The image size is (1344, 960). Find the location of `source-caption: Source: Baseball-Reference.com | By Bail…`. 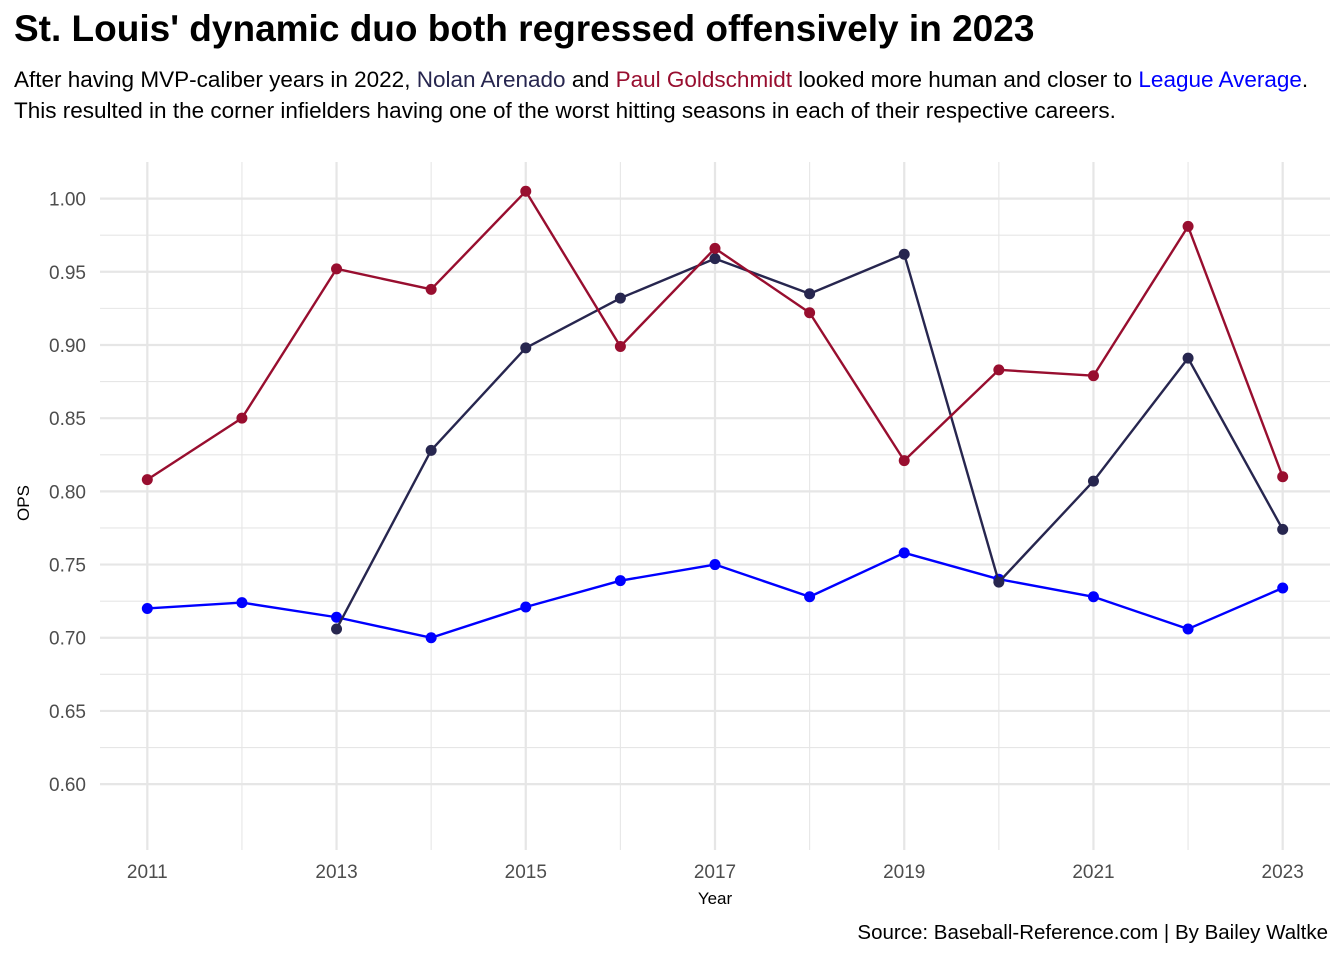

source-caption: Source: Baseball-Reference.com | By Bail… is located at coordinates (1092, 932).